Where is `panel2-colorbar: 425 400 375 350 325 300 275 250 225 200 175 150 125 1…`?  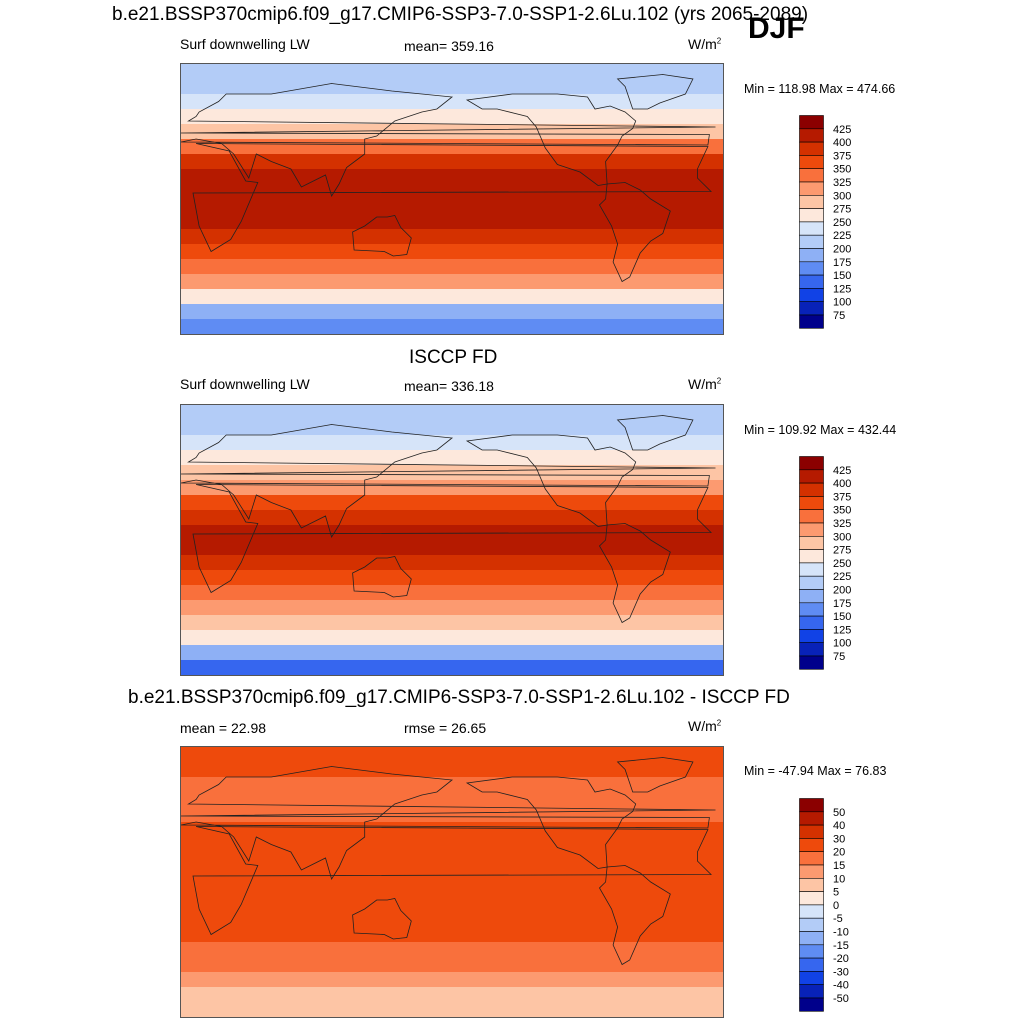
panel2-colorbar: 425 400 375 350 325 300 275 250 225 200 175 150 125 1… is located at coordinates (834, 563).